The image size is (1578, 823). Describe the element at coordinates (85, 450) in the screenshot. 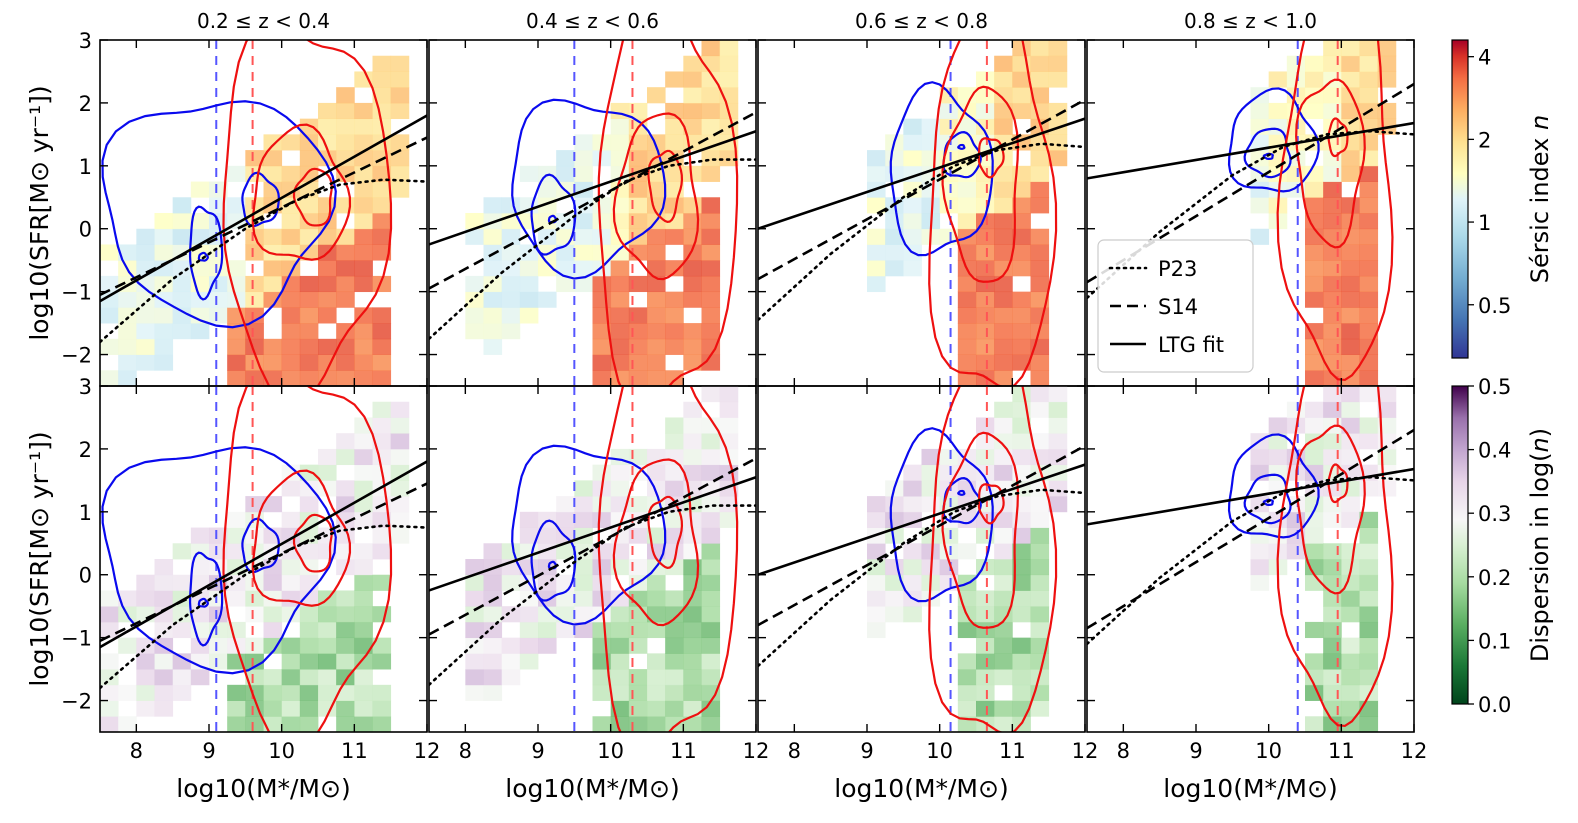

I see `y-tick-label: 2` at that location.